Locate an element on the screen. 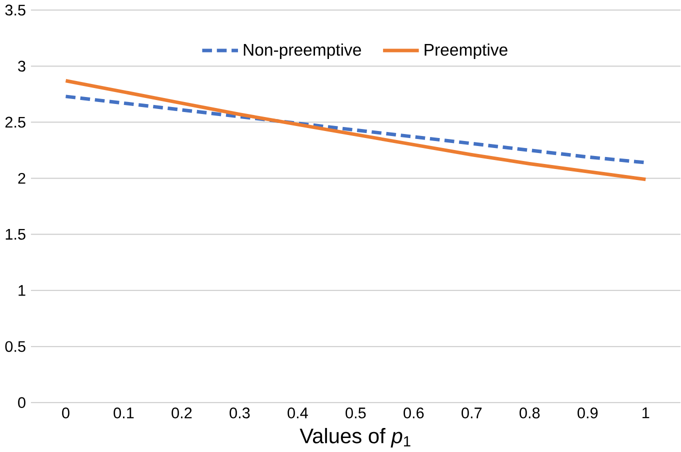  x-tick-label: 0 is located at coordinates (66, 412).